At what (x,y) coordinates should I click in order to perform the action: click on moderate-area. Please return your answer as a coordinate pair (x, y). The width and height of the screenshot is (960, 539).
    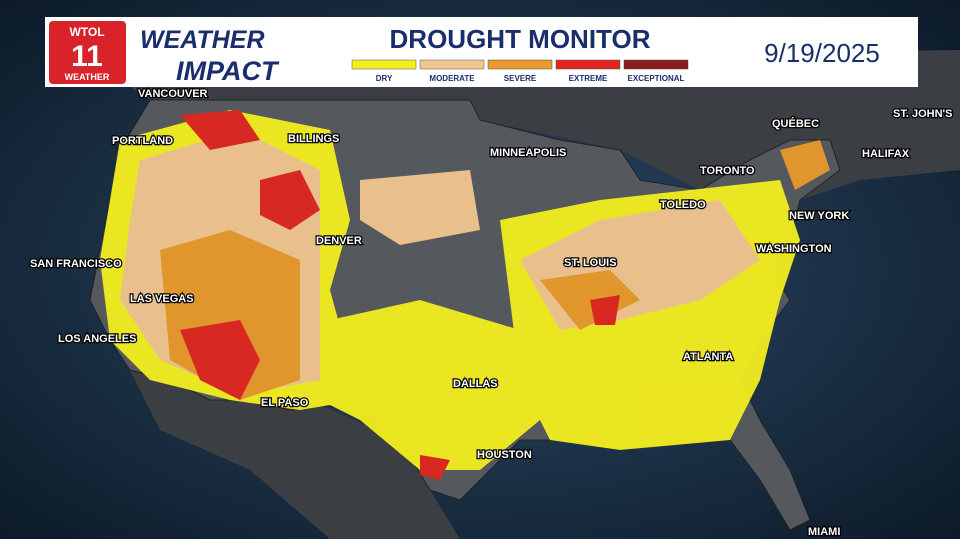
    Looking at the image, I should click on (420, 207).